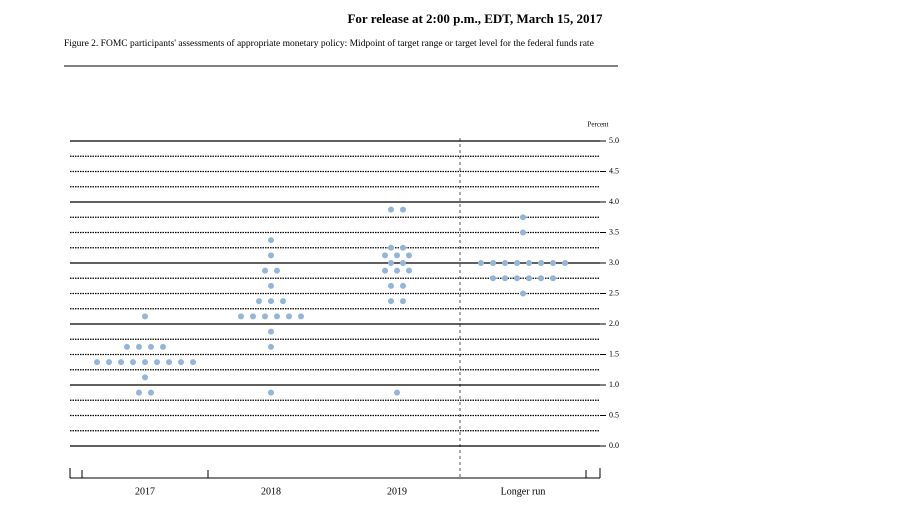 This screenshot has width=900, height=526. I want to click on y-tick-label: 2.5, so click(614, 292).